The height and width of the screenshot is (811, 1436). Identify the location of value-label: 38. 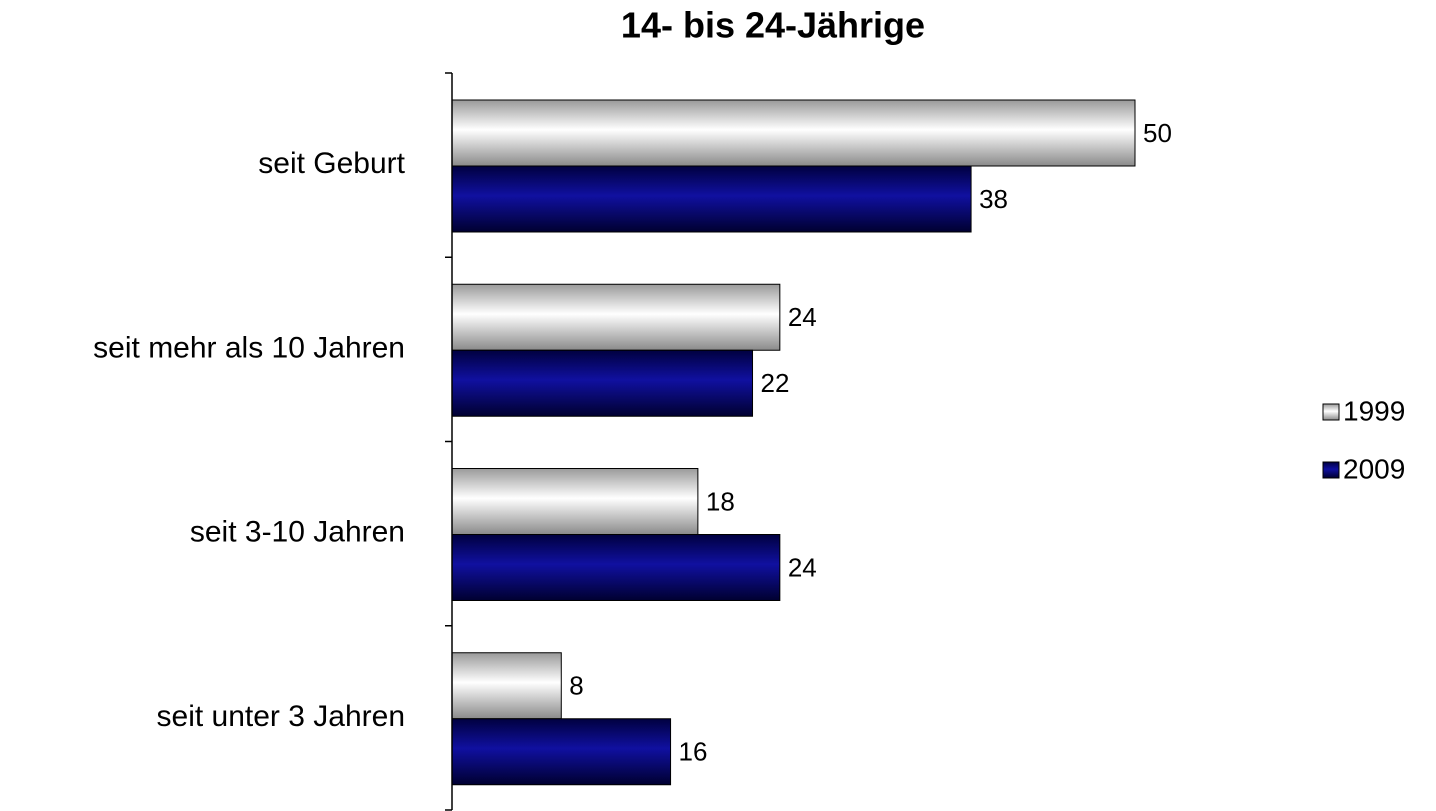
(993, 199).